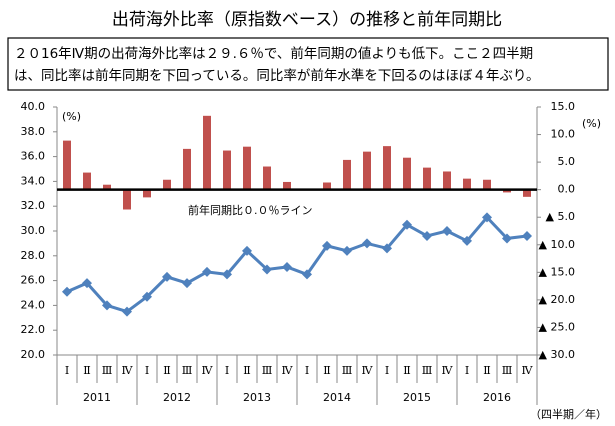 This screenshot has height=426, width=615. Describe the element at coordinates (33, 230) in the screenshot. I see `y-tick-label: 30.0` at that location.